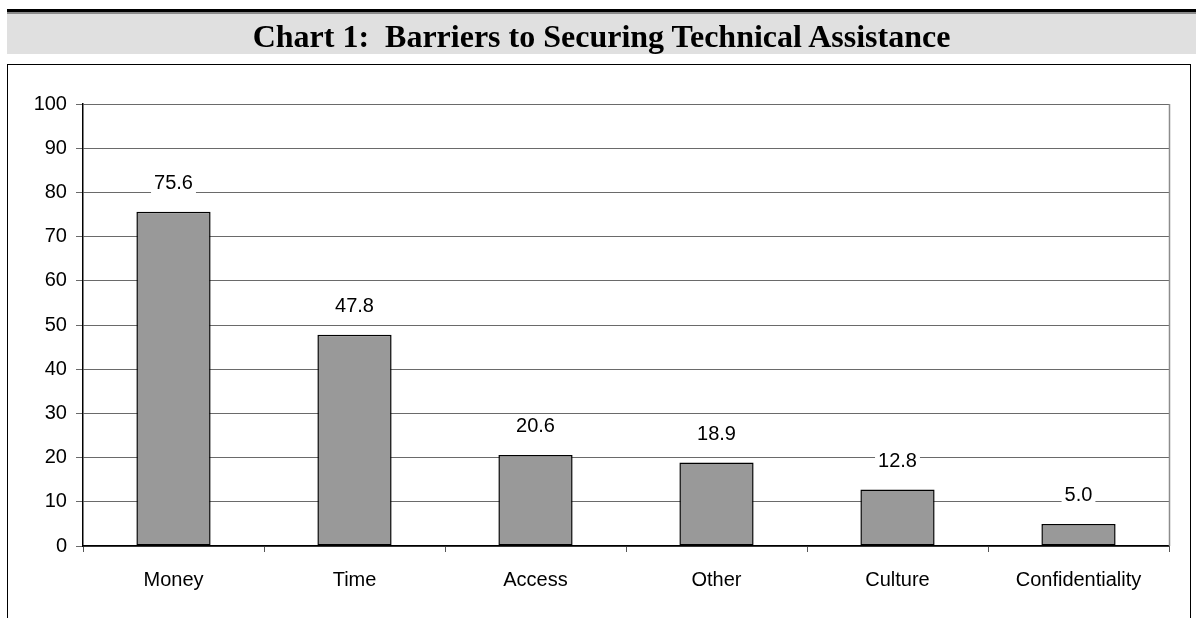 This screenshot has width=1196, height=618. What do you see at coordinates (173, 182) in the screenshot?
I see `data-label: 75.6` at bounding box center [173, 182].